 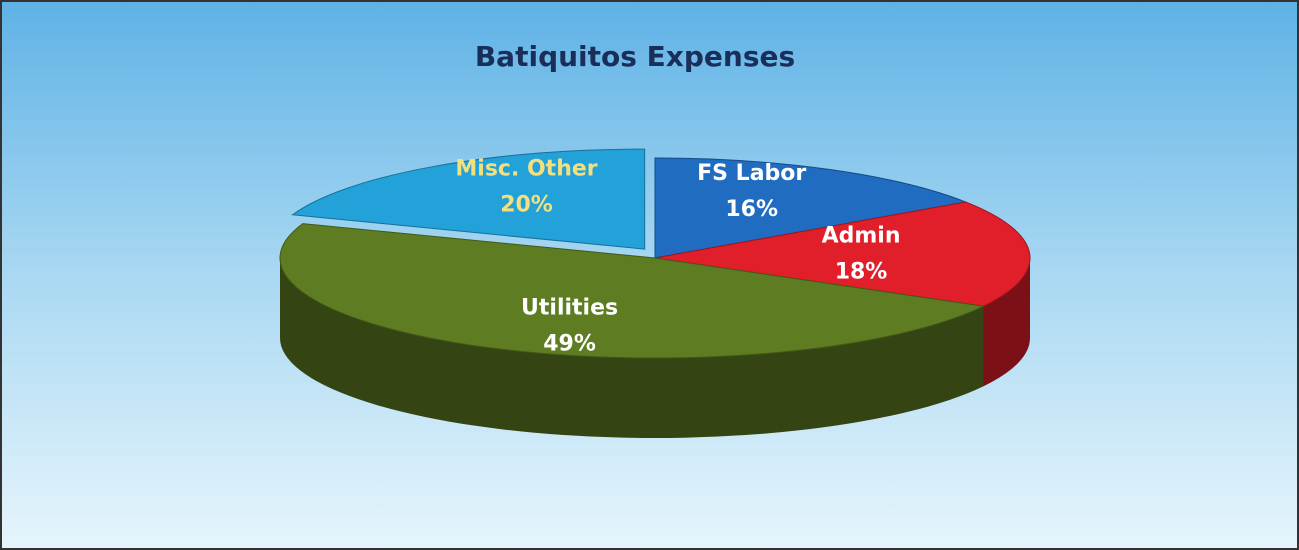 I want to click on slice-label: Misc. Other, so click(x=526, y=169).